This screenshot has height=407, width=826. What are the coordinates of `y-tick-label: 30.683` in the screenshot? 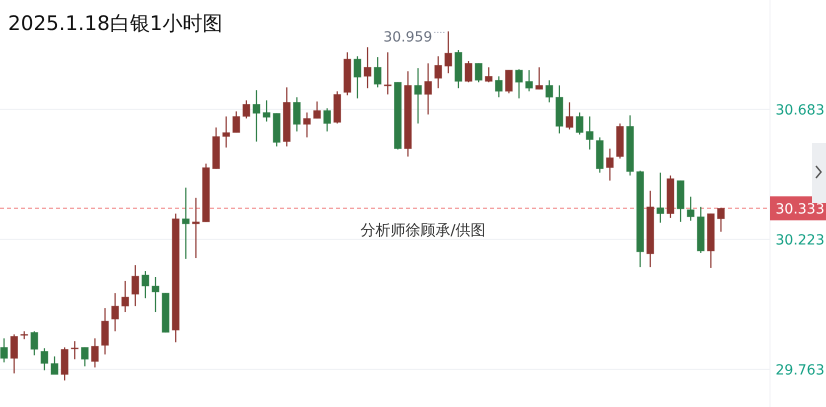 It's located at (800, 110).